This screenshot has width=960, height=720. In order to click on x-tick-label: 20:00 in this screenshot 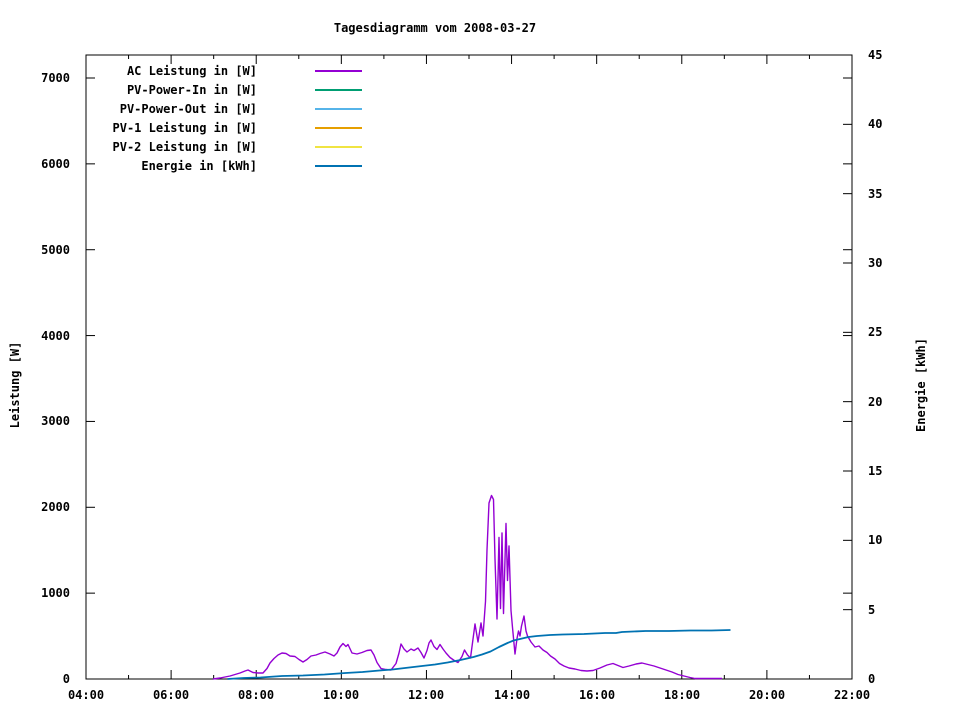, I will do `click(767, 695)`.